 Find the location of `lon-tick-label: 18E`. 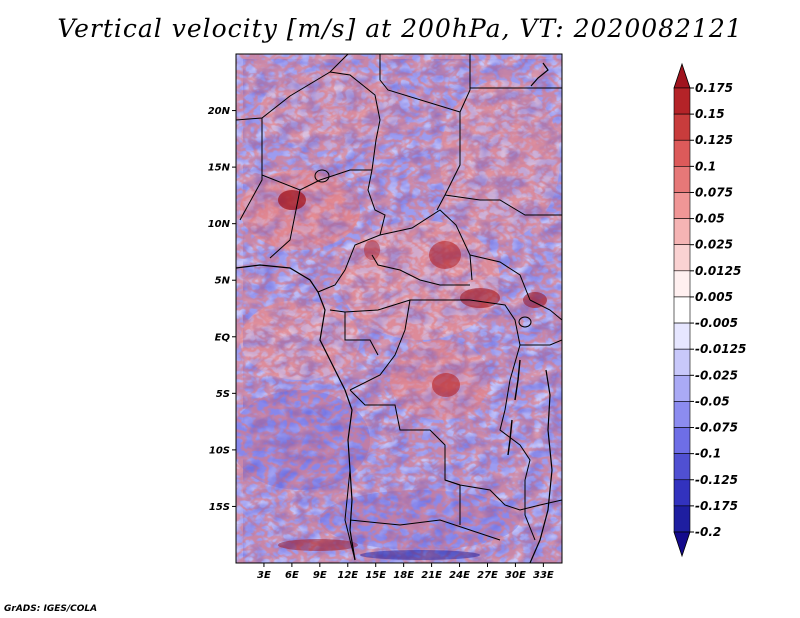

lon-tick-label: 18E is located at coordinates (403, 575).